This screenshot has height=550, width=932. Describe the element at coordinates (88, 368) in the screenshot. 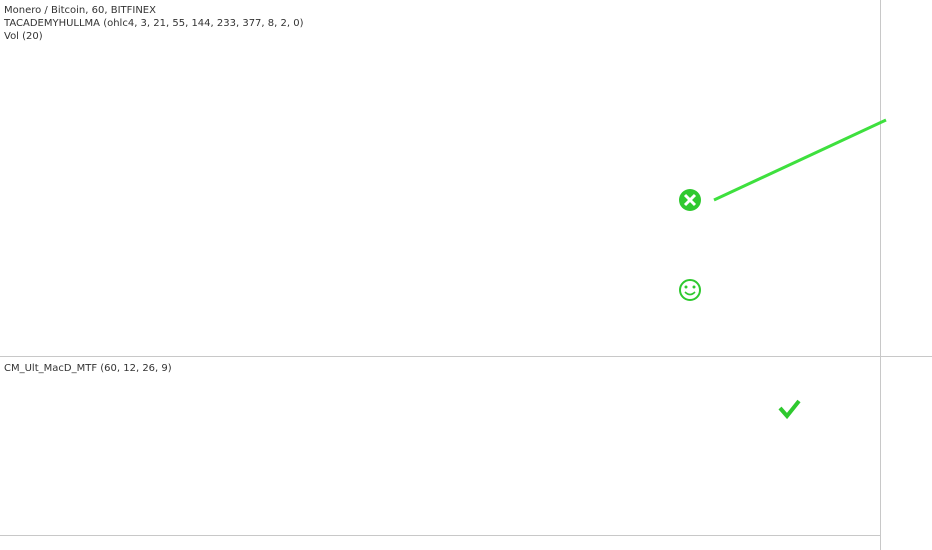

I see `macd-legend: CM_Ult_MacD_MTF (60, 12, 26, 9)` at that location.